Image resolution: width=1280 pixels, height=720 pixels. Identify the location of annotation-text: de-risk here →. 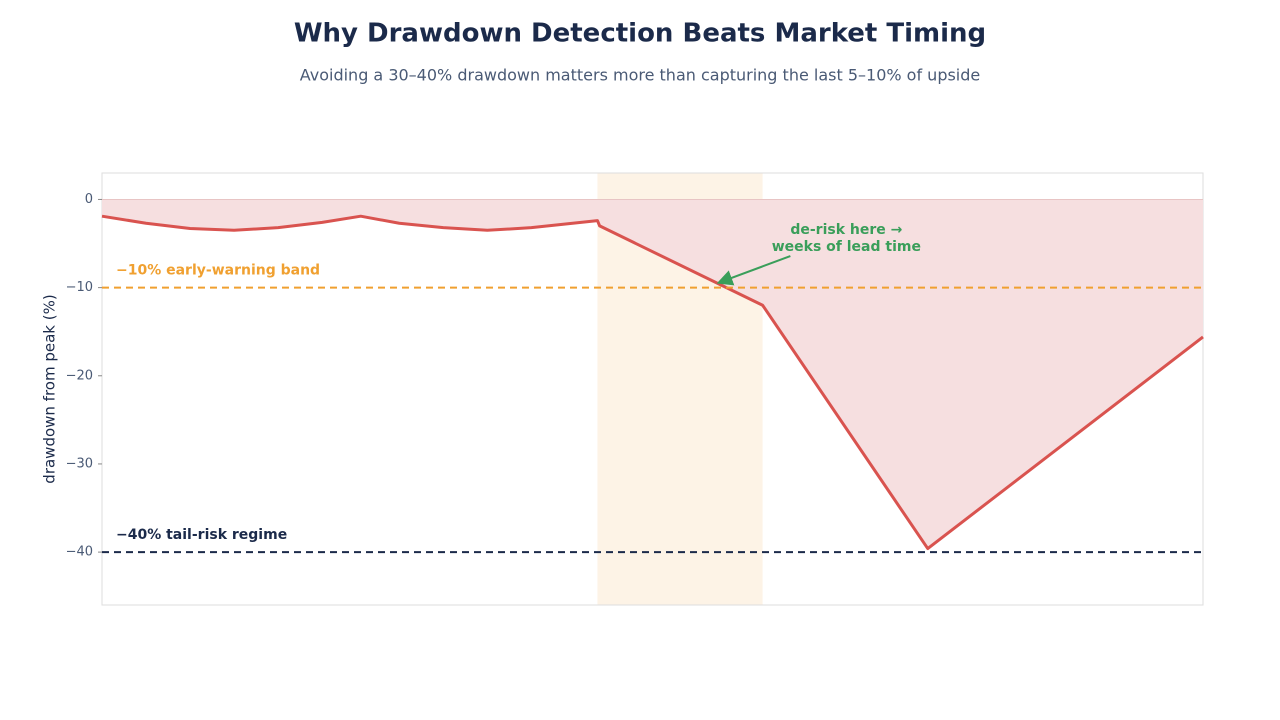
(846, 230).